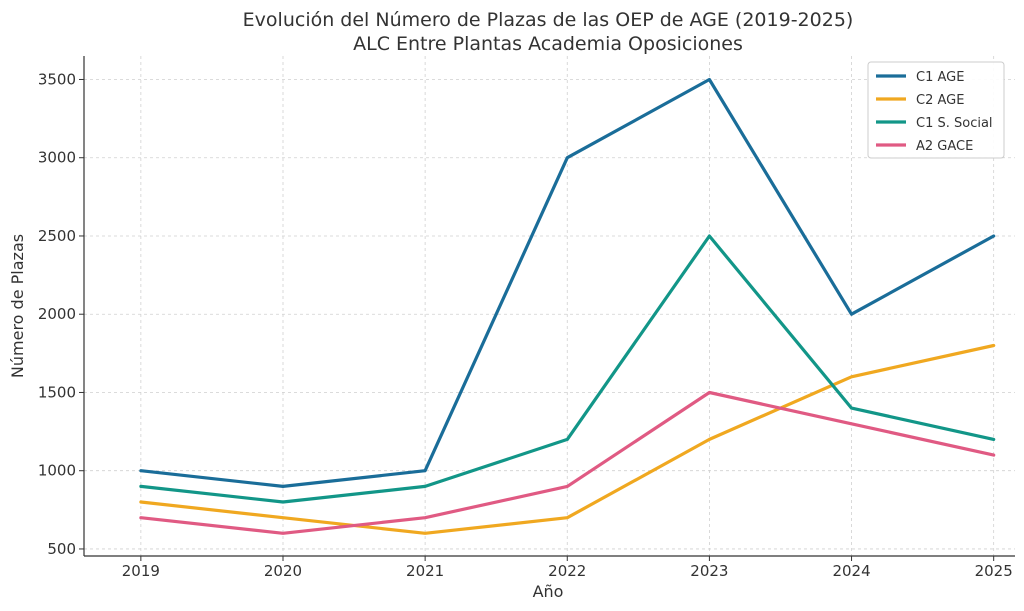 The width and height of the screenshot is (1024, 611). What do you see at coordinates (61, 549) in the screenshot?
I see `y-tick-label: 500` at bounding box center [61, 549].